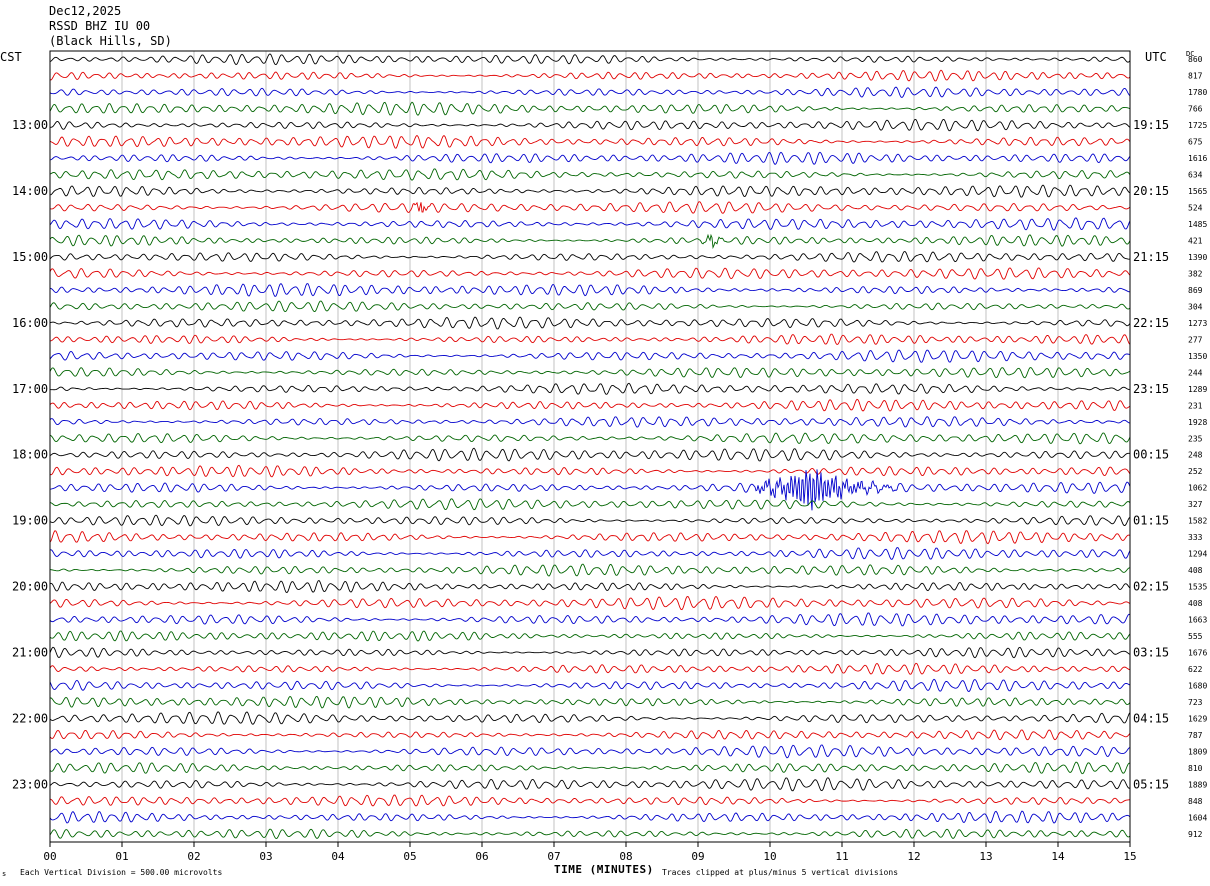 This screenshot has height=886, width=1210. What do you see at coordinates (1195, 669) in the screenshot?
I see `dc-offset-value: 622` at bounding box center [1195, 669].